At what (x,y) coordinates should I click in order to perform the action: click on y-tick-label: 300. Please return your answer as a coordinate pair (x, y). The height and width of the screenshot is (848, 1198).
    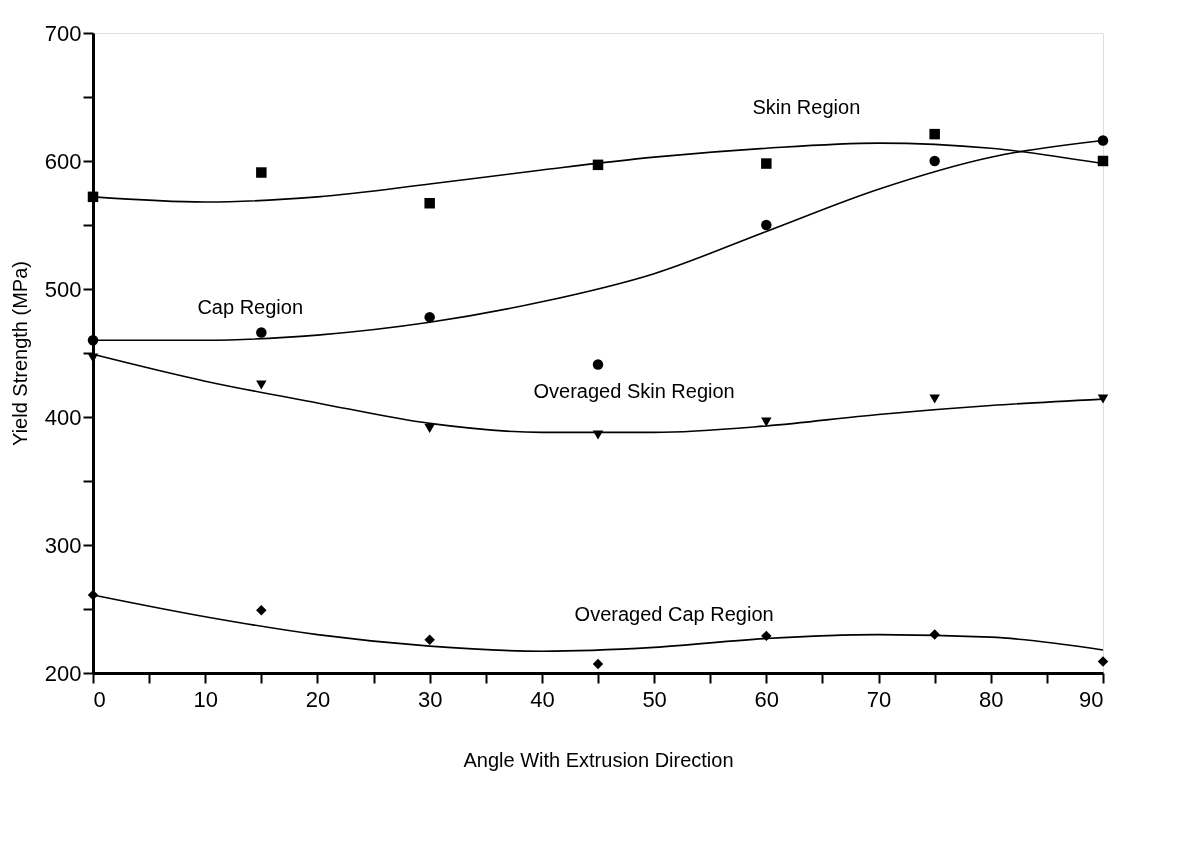
    Looking at the image, I should click on (63, 545).